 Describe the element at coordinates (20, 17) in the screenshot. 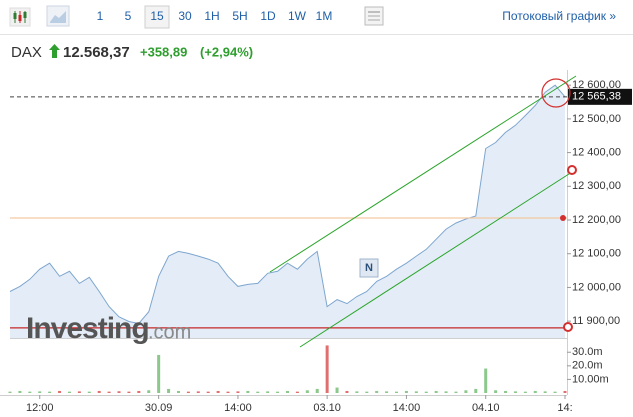

I see `candle-icon` at that location.